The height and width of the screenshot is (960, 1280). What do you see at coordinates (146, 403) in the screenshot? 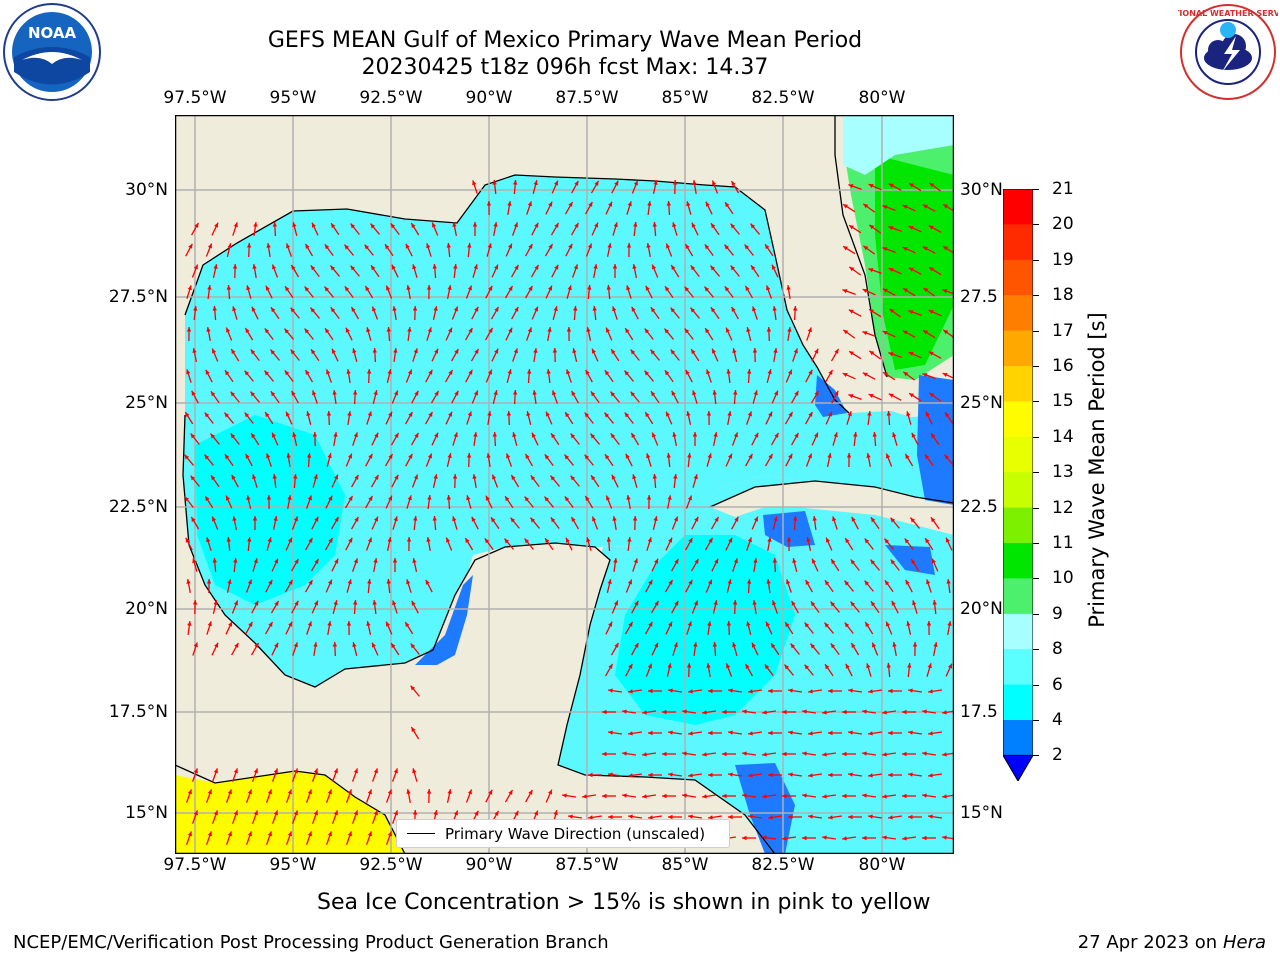
I see `left-lat-label: 25°N` at bounding box center [146, 403].